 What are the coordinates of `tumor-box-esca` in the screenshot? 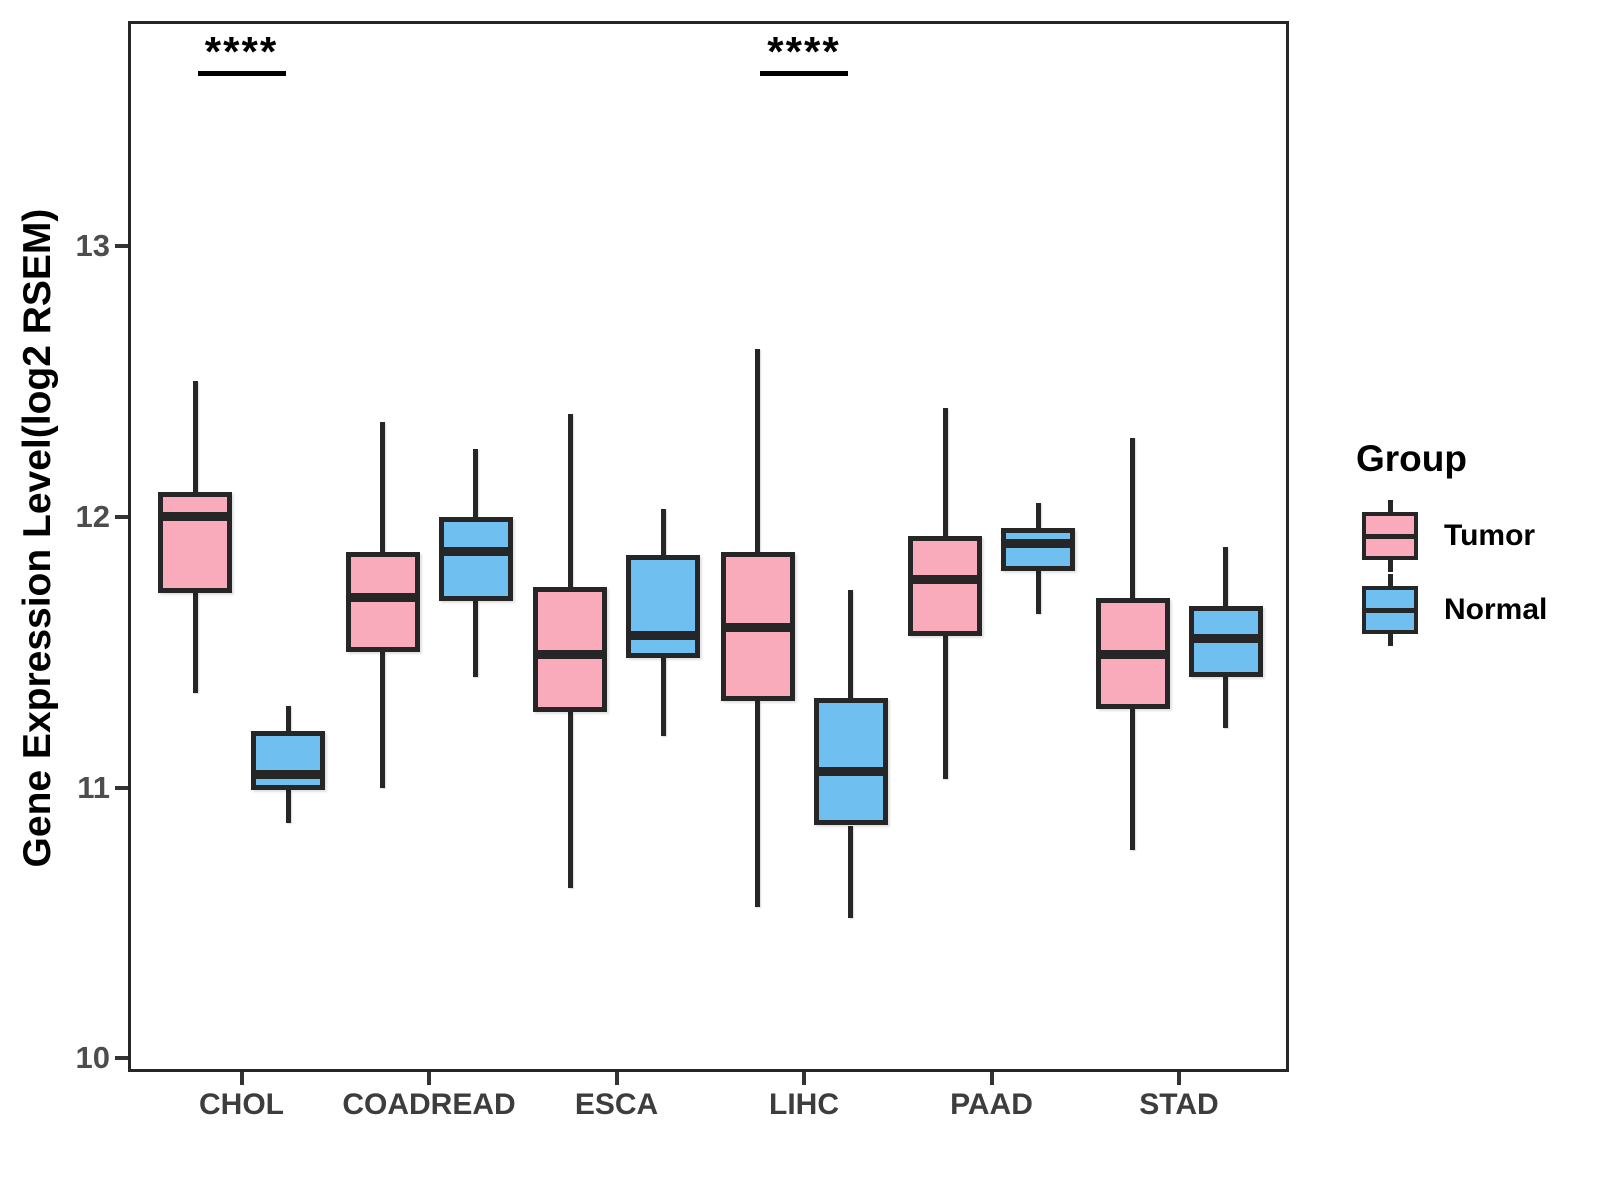 It's located at (570, 649).